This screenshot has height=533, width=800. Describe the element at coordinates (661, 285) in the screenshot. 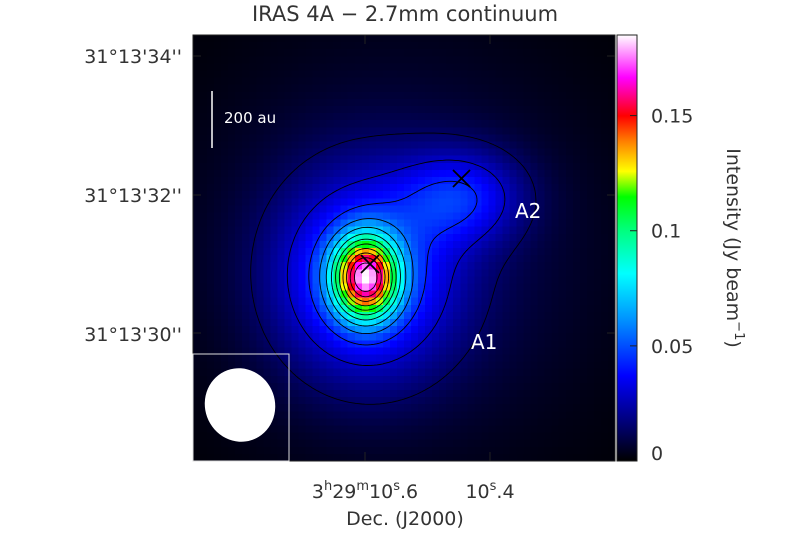

I see `colorbar-ticks: 0 0.05 0.1 0.15` at that location.